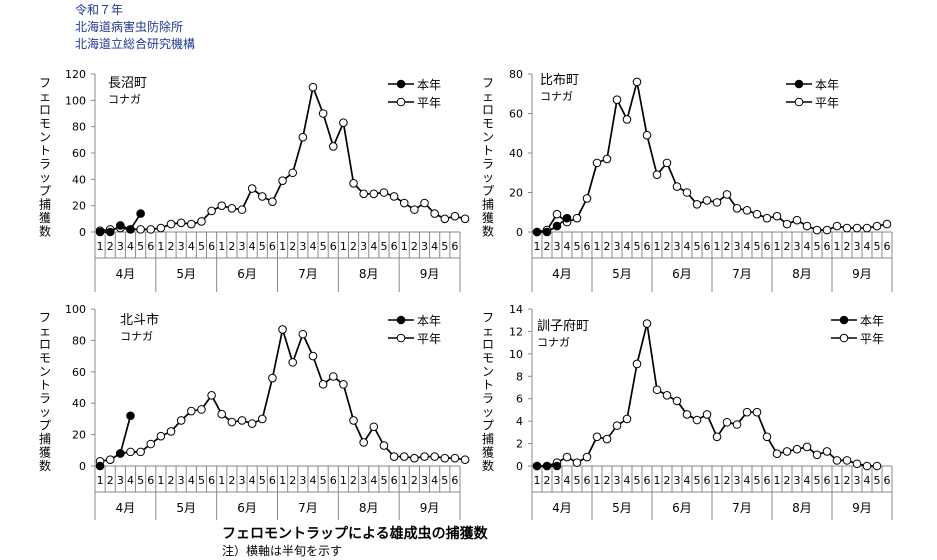 The width and height of the screenshot is (937, 560). Describe the element at coordinates (519, 232) in the screenshot. I see `chart-2-y-tick-label: 0` at that location.